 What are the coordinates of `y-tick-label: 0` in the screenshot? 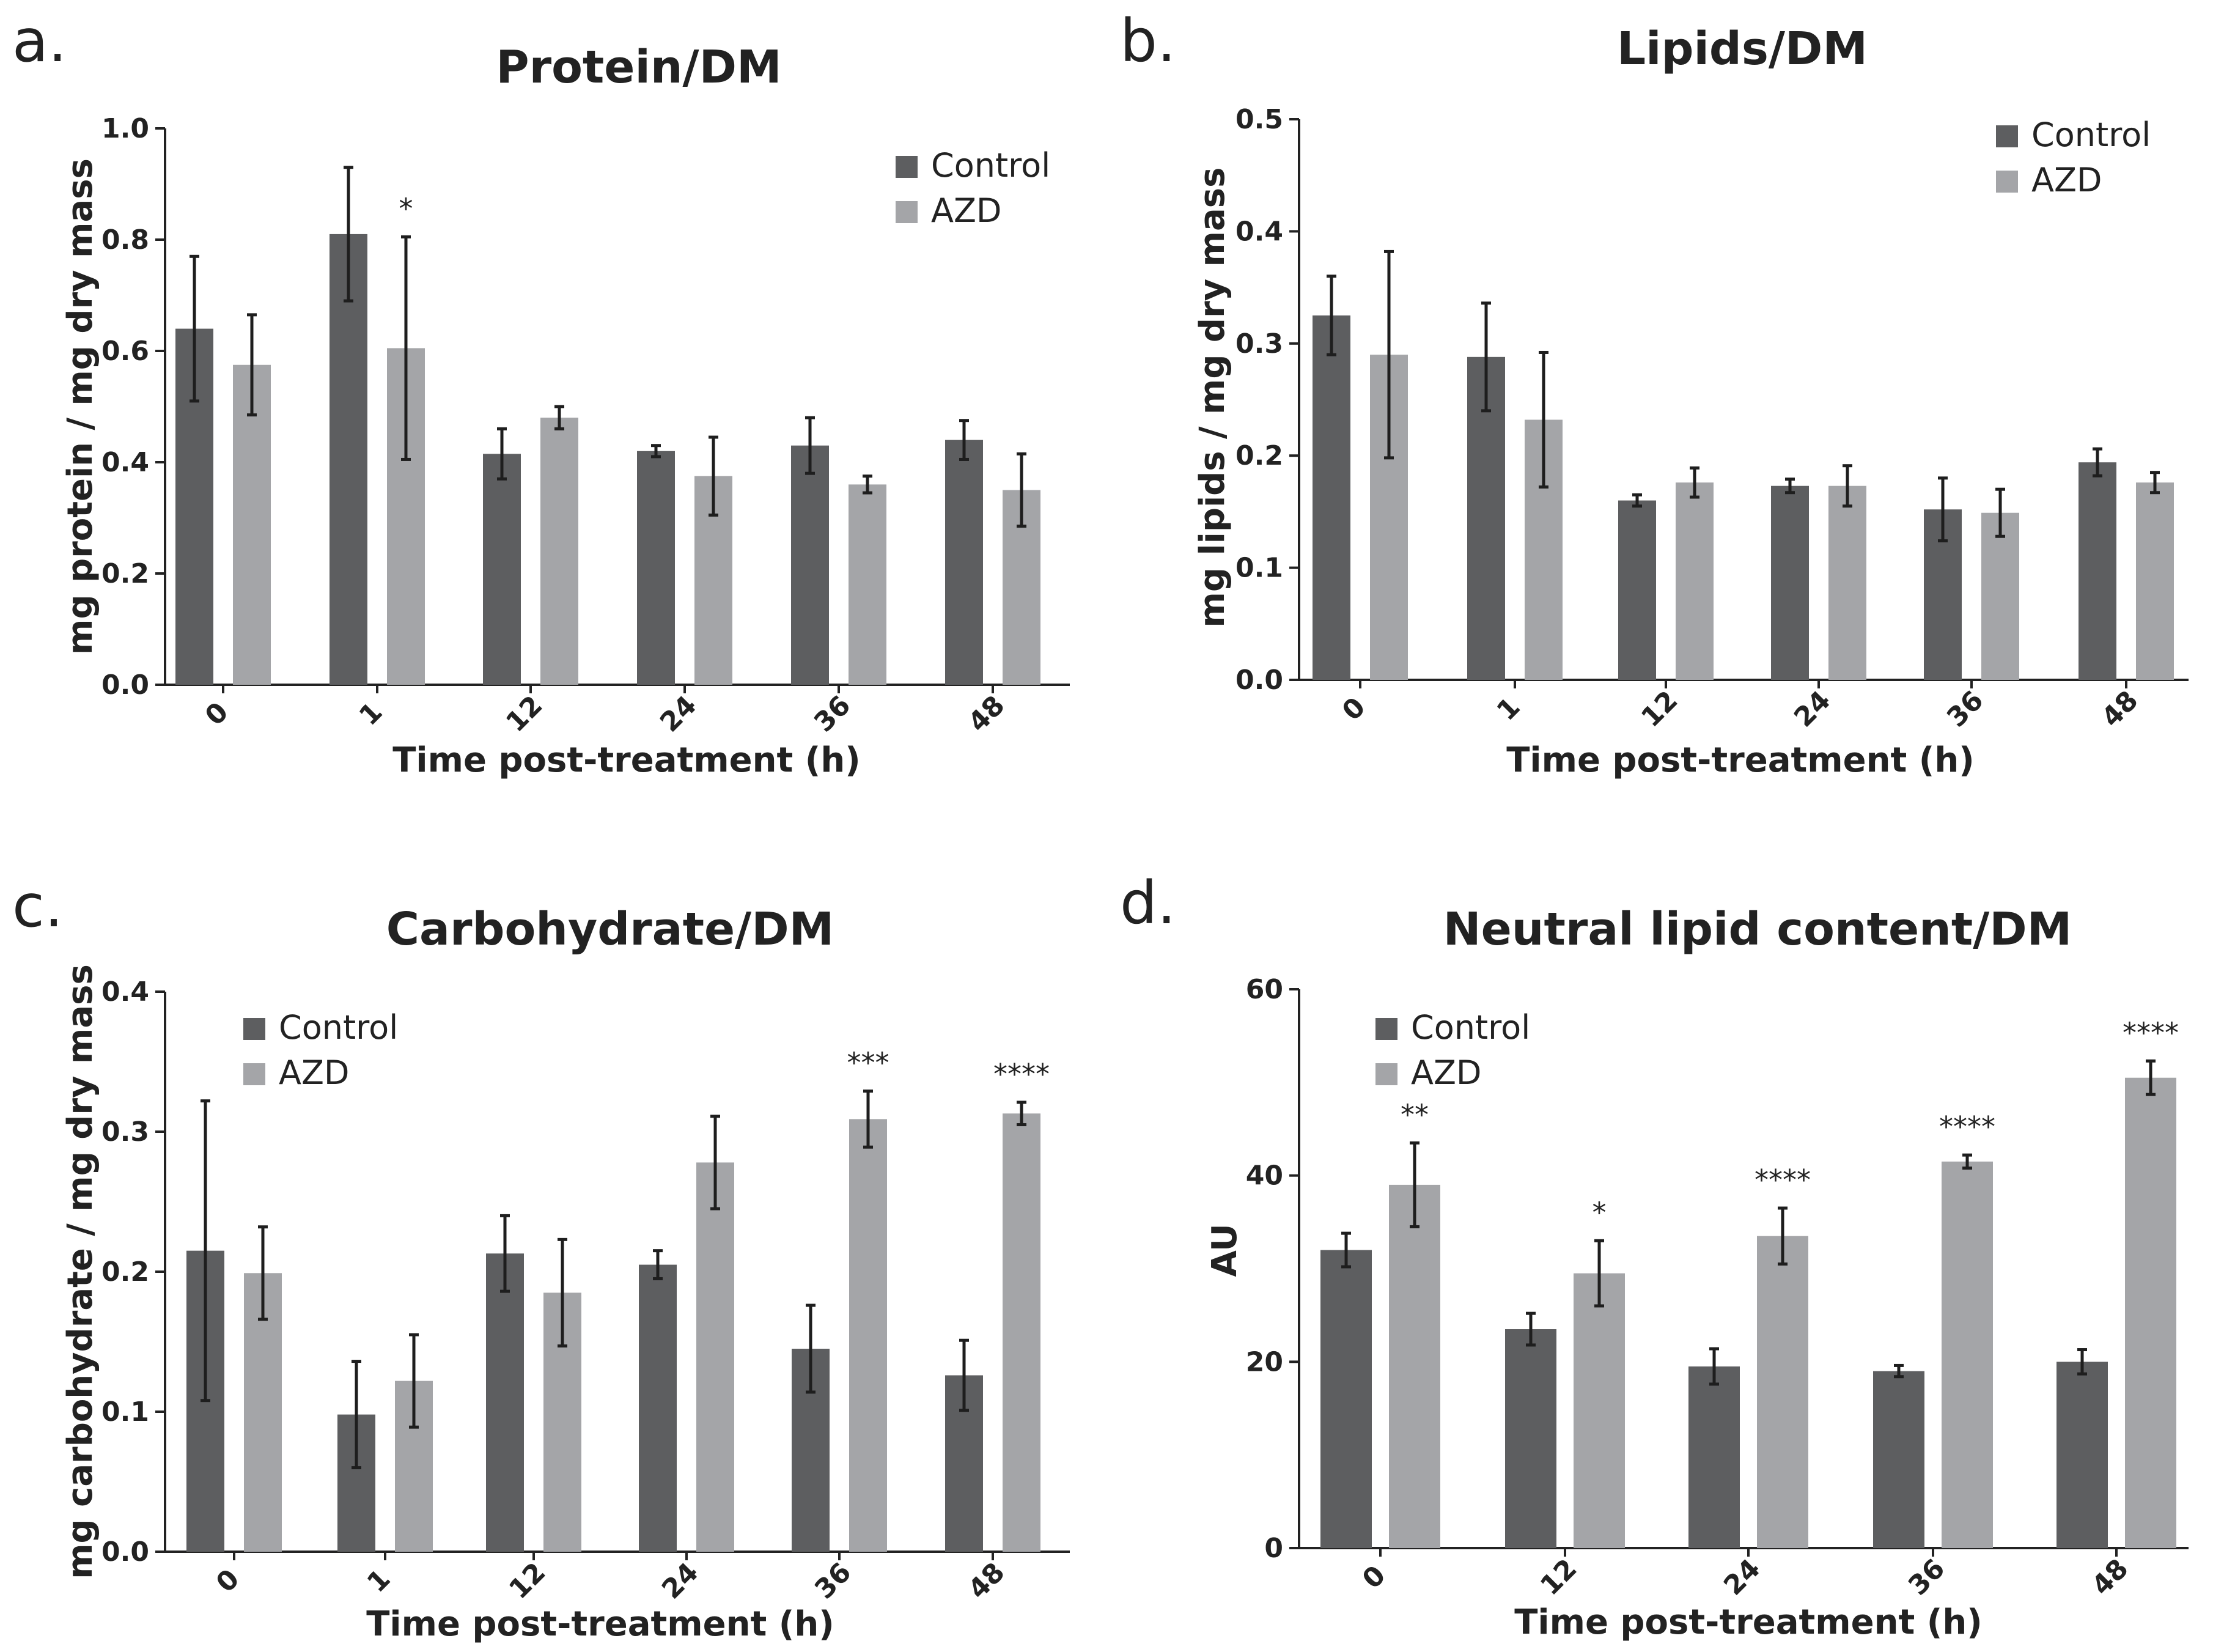 It's located at (1273, 1548).